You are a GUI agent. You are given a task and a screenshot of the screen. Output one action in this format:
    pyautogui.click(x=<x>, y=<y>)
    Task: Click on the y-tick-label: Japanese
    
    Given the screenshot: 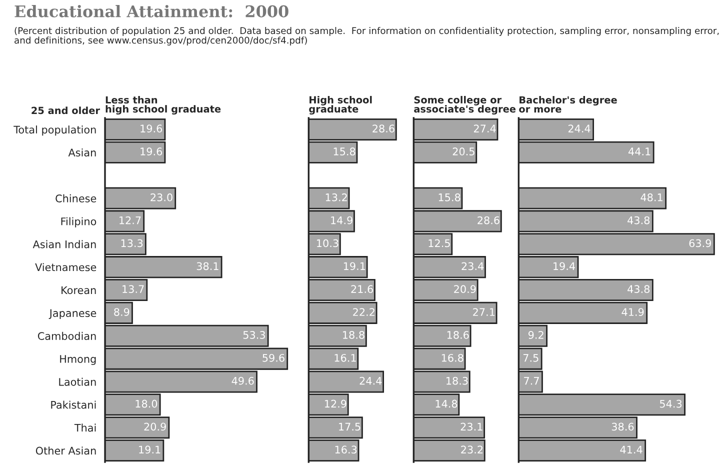 What is the action you would take?
    pyautogui.click(x=72, y=314)
    